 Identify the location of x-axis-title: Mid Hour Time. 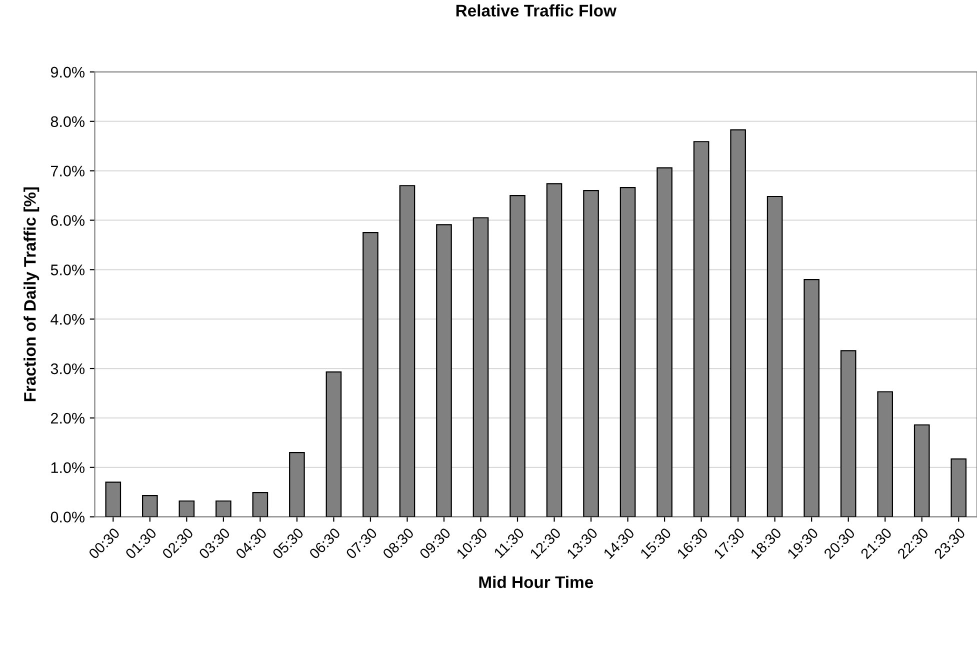
(536, 582).